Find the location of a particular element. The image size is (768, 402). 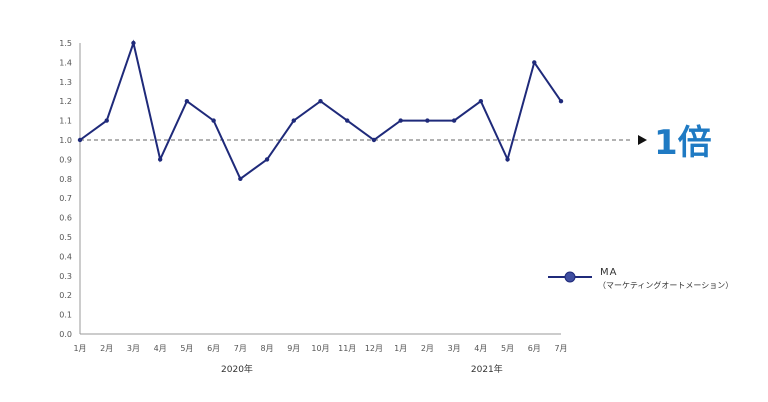

x-tick-label: 8月 is located at coordinates (267, 348).